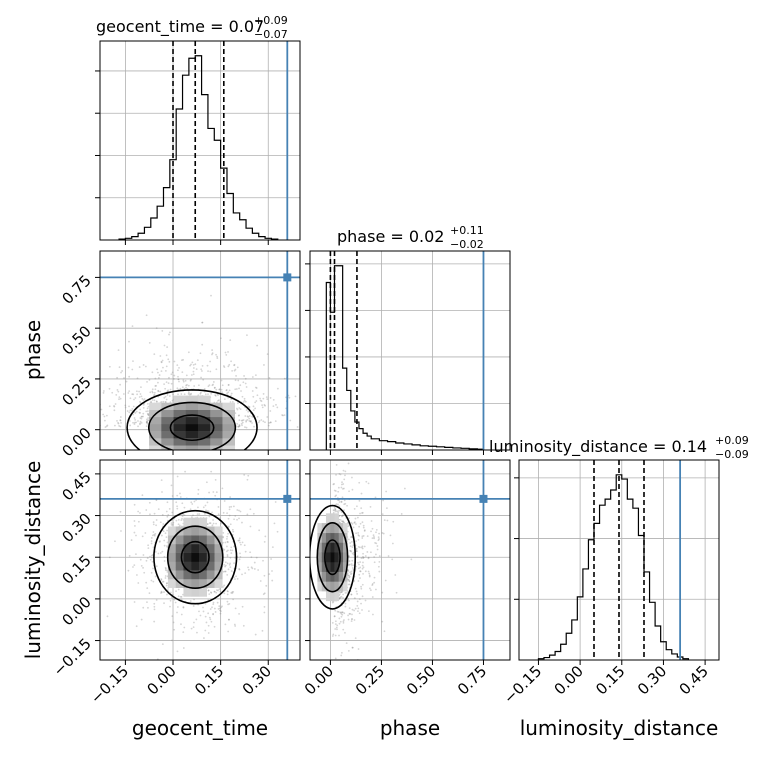 Image resolution: width=760 pixels, height=760 pixels. What do you see at coordinates (421, 680) in the screenshot?
I see `xtick-label: 0.50` at bounding box center [421, 680].